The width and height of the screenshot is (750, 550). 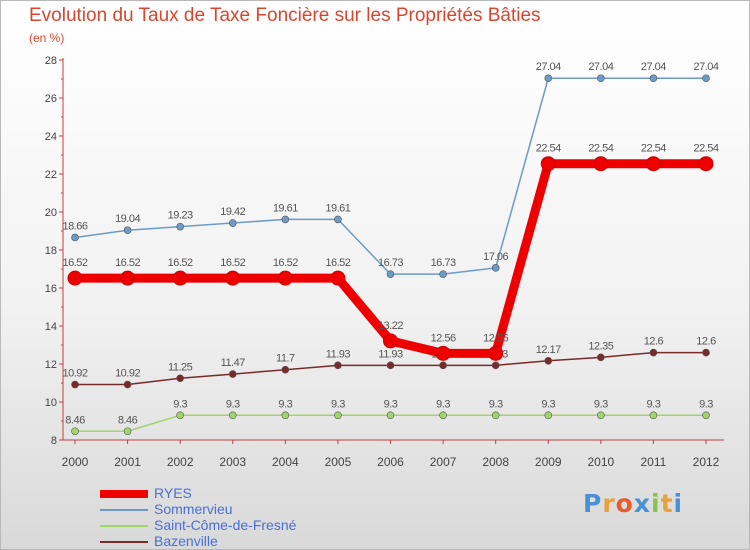 I want to click on legend-item-saint-come: Saint-Côme-de-Fresné, so click(x=260, y=525).